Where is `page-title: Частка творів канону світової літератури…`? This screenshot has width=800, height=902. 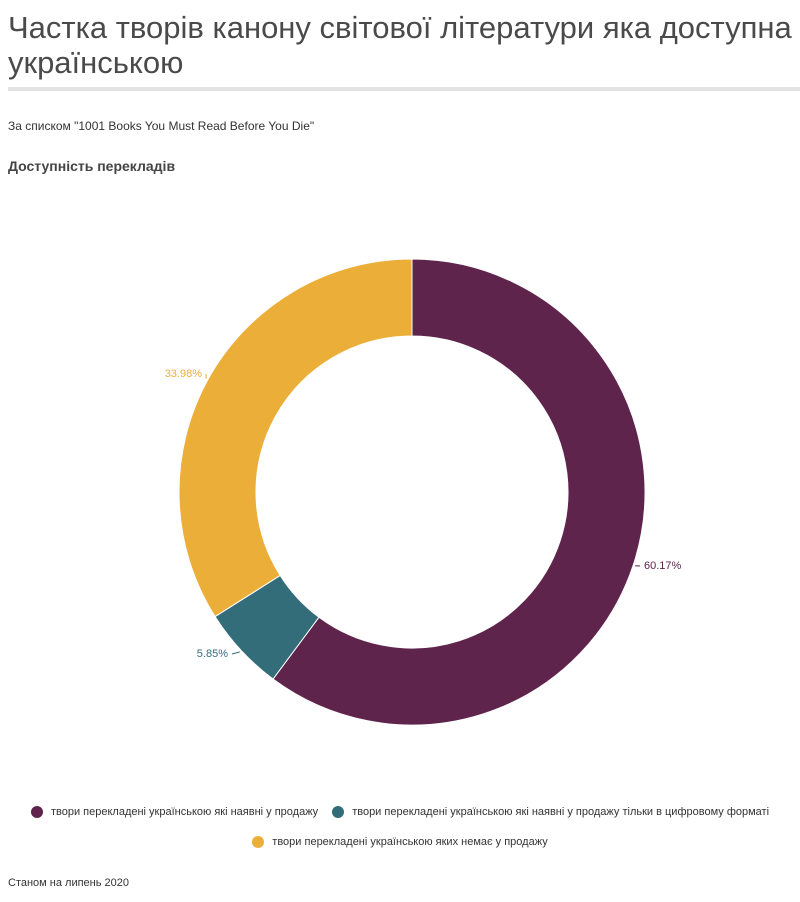
page-title: Частка творів канону світової літератури… is located at coordinates (400, 45).